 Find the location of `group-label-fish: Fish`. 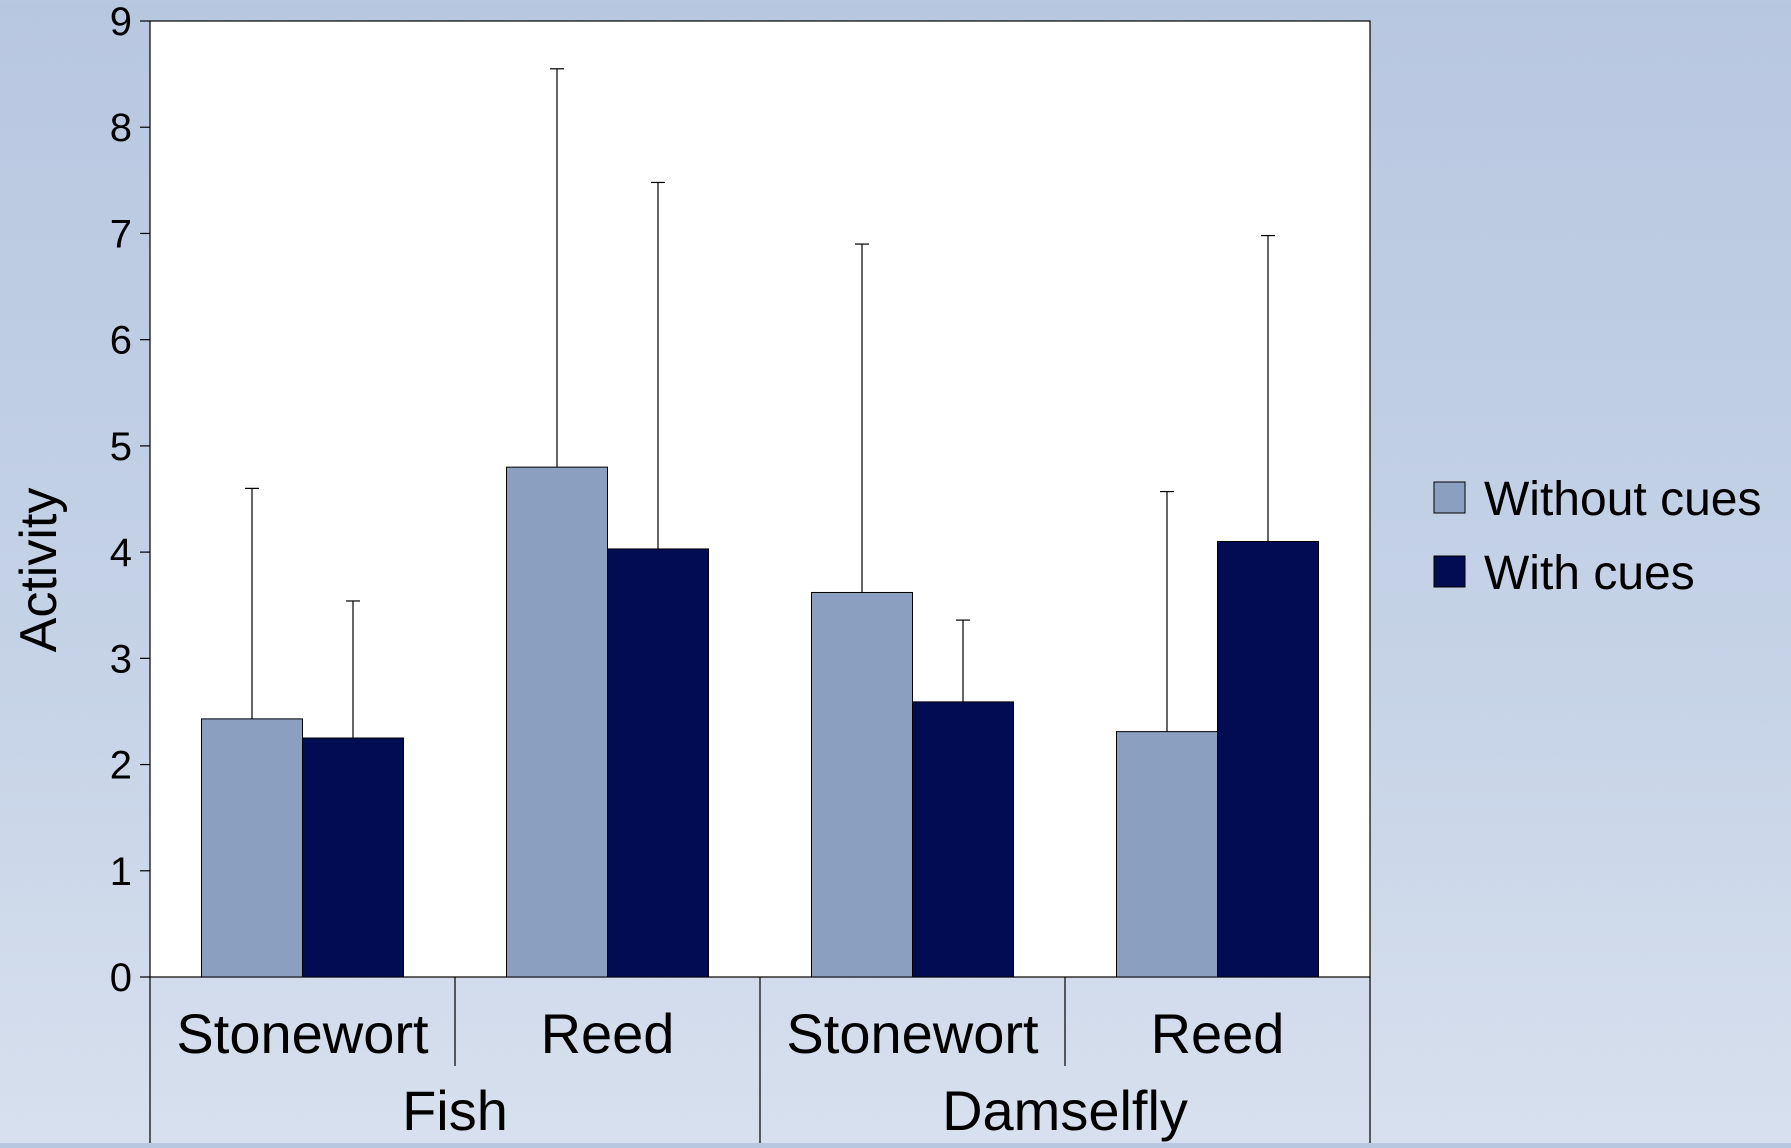

group-label-fish: Fish is located at coordinates (455, 1110).